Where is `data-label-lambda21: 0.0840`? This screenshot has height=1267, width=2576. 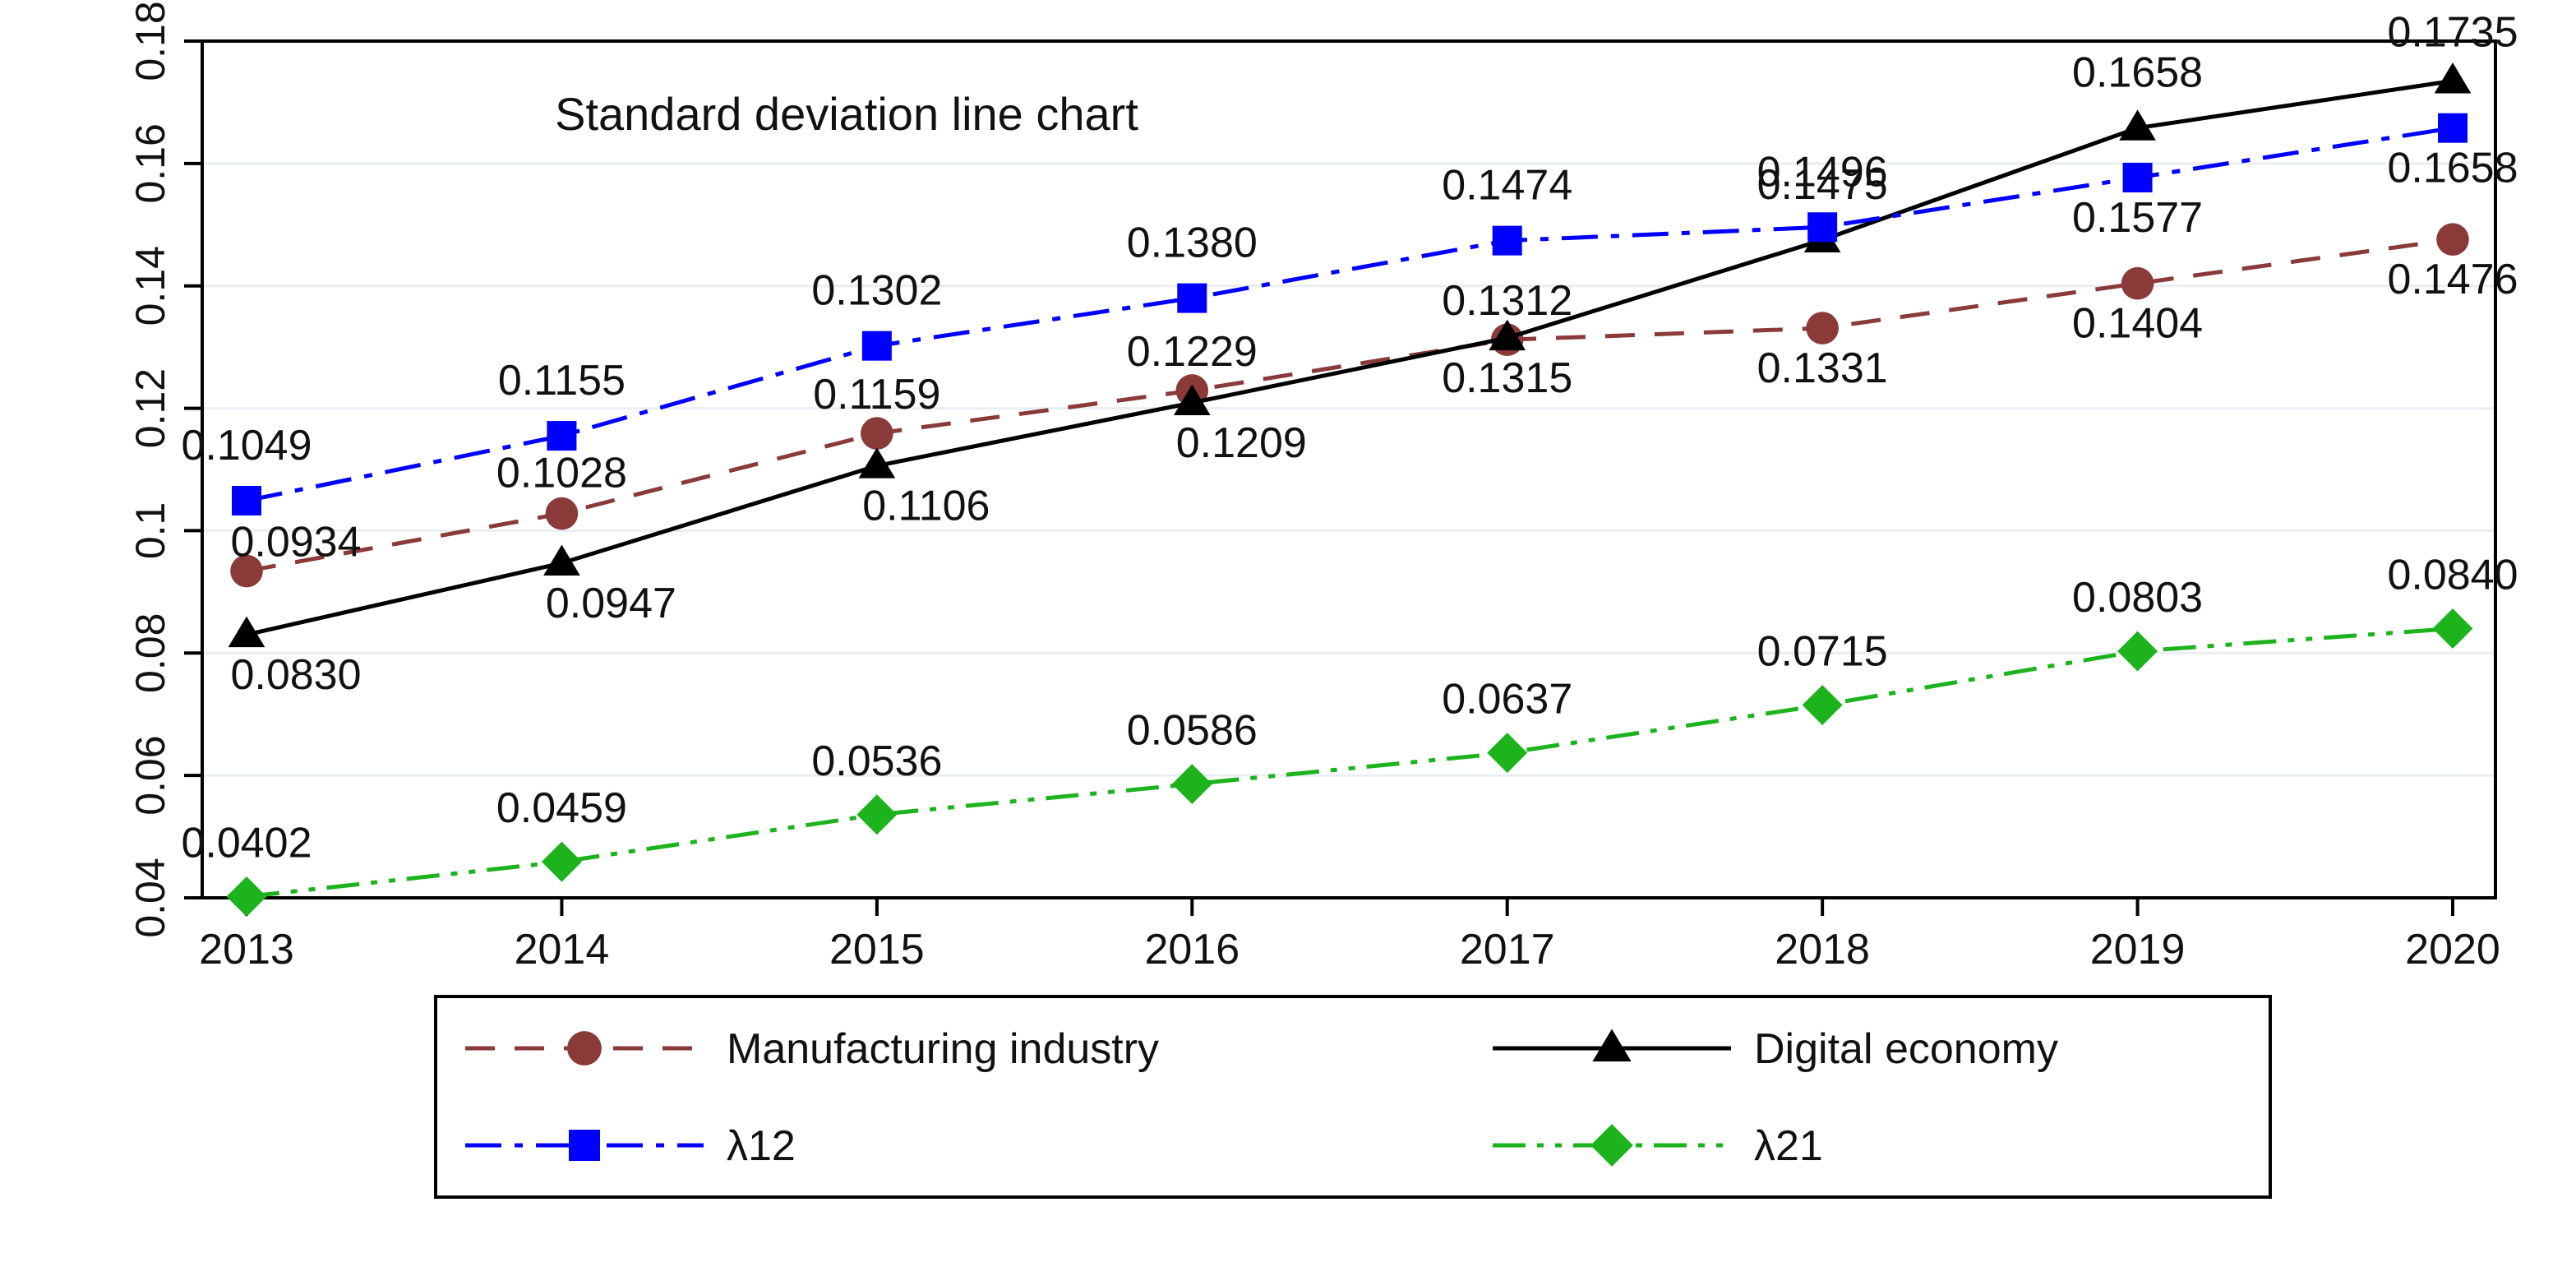
data-label-lambda21: 0.0840 is located at coordinates (2452, 575).